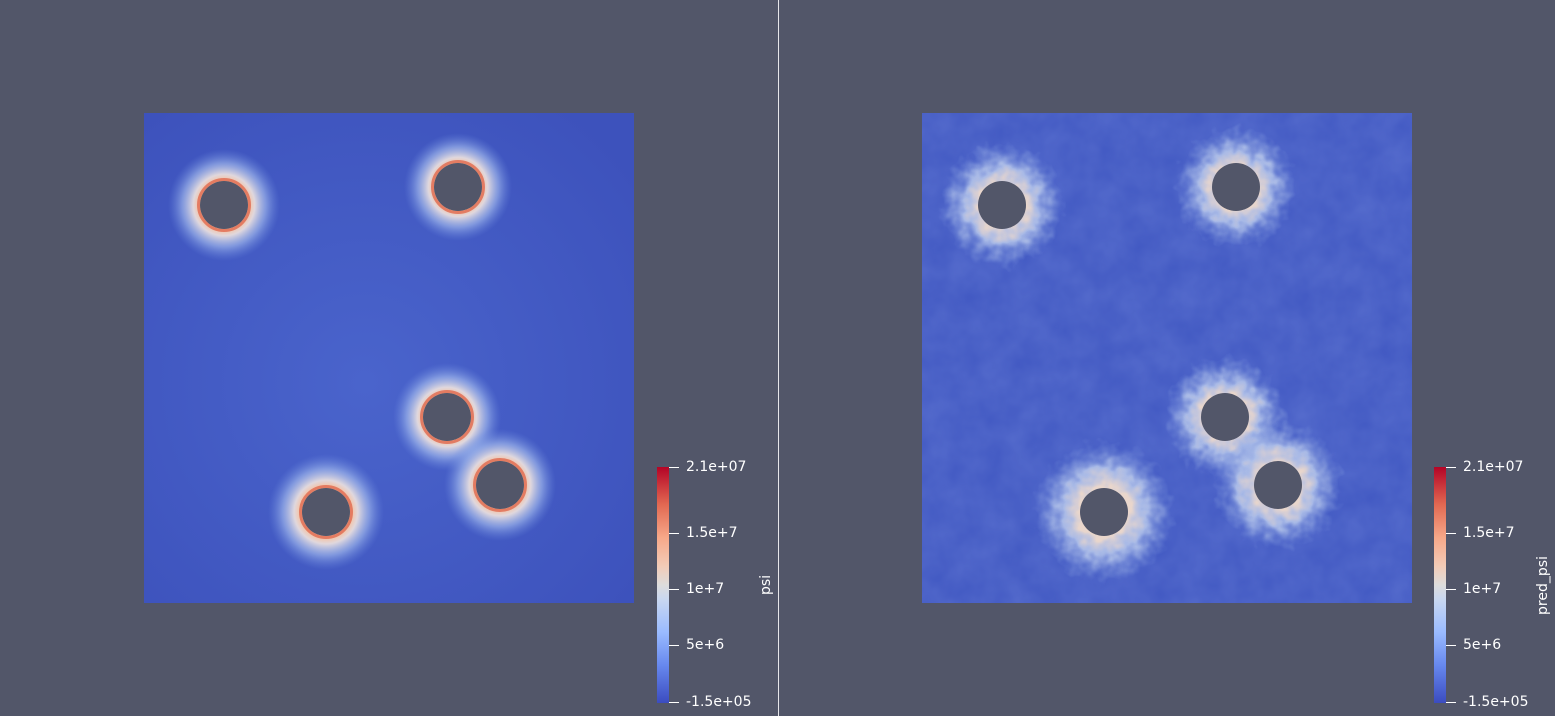  What do you see at coordinates (1484, 467) in the screenshot?
I see `pred-psi-tick-max: 2.1e+07` at bounding box center [1484, 467].